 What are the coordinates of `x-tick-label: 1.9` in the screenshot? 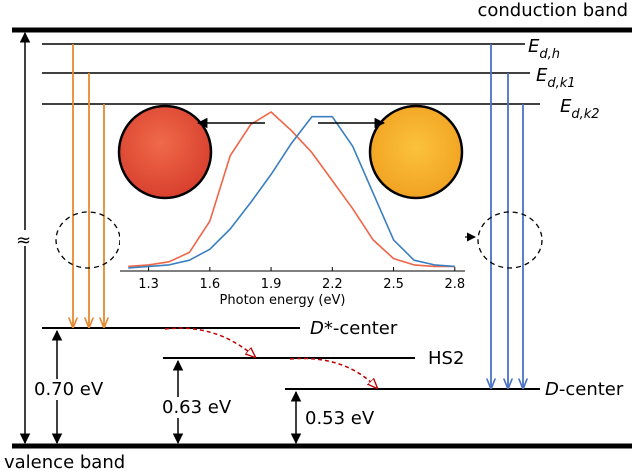 It's located at (271, 284).